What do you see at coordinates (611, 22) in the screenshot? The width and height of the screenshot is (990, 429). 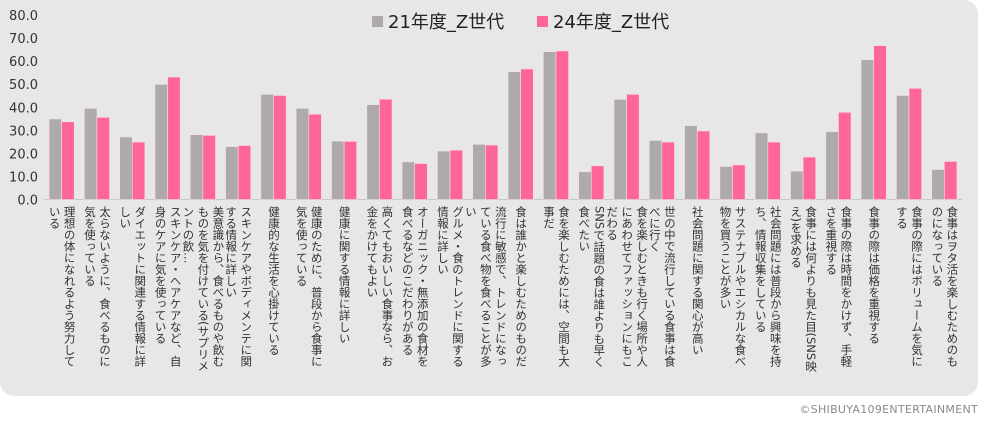 I see `legend-label-24: 24年度_Z世代` at bounding box center [611, 22].